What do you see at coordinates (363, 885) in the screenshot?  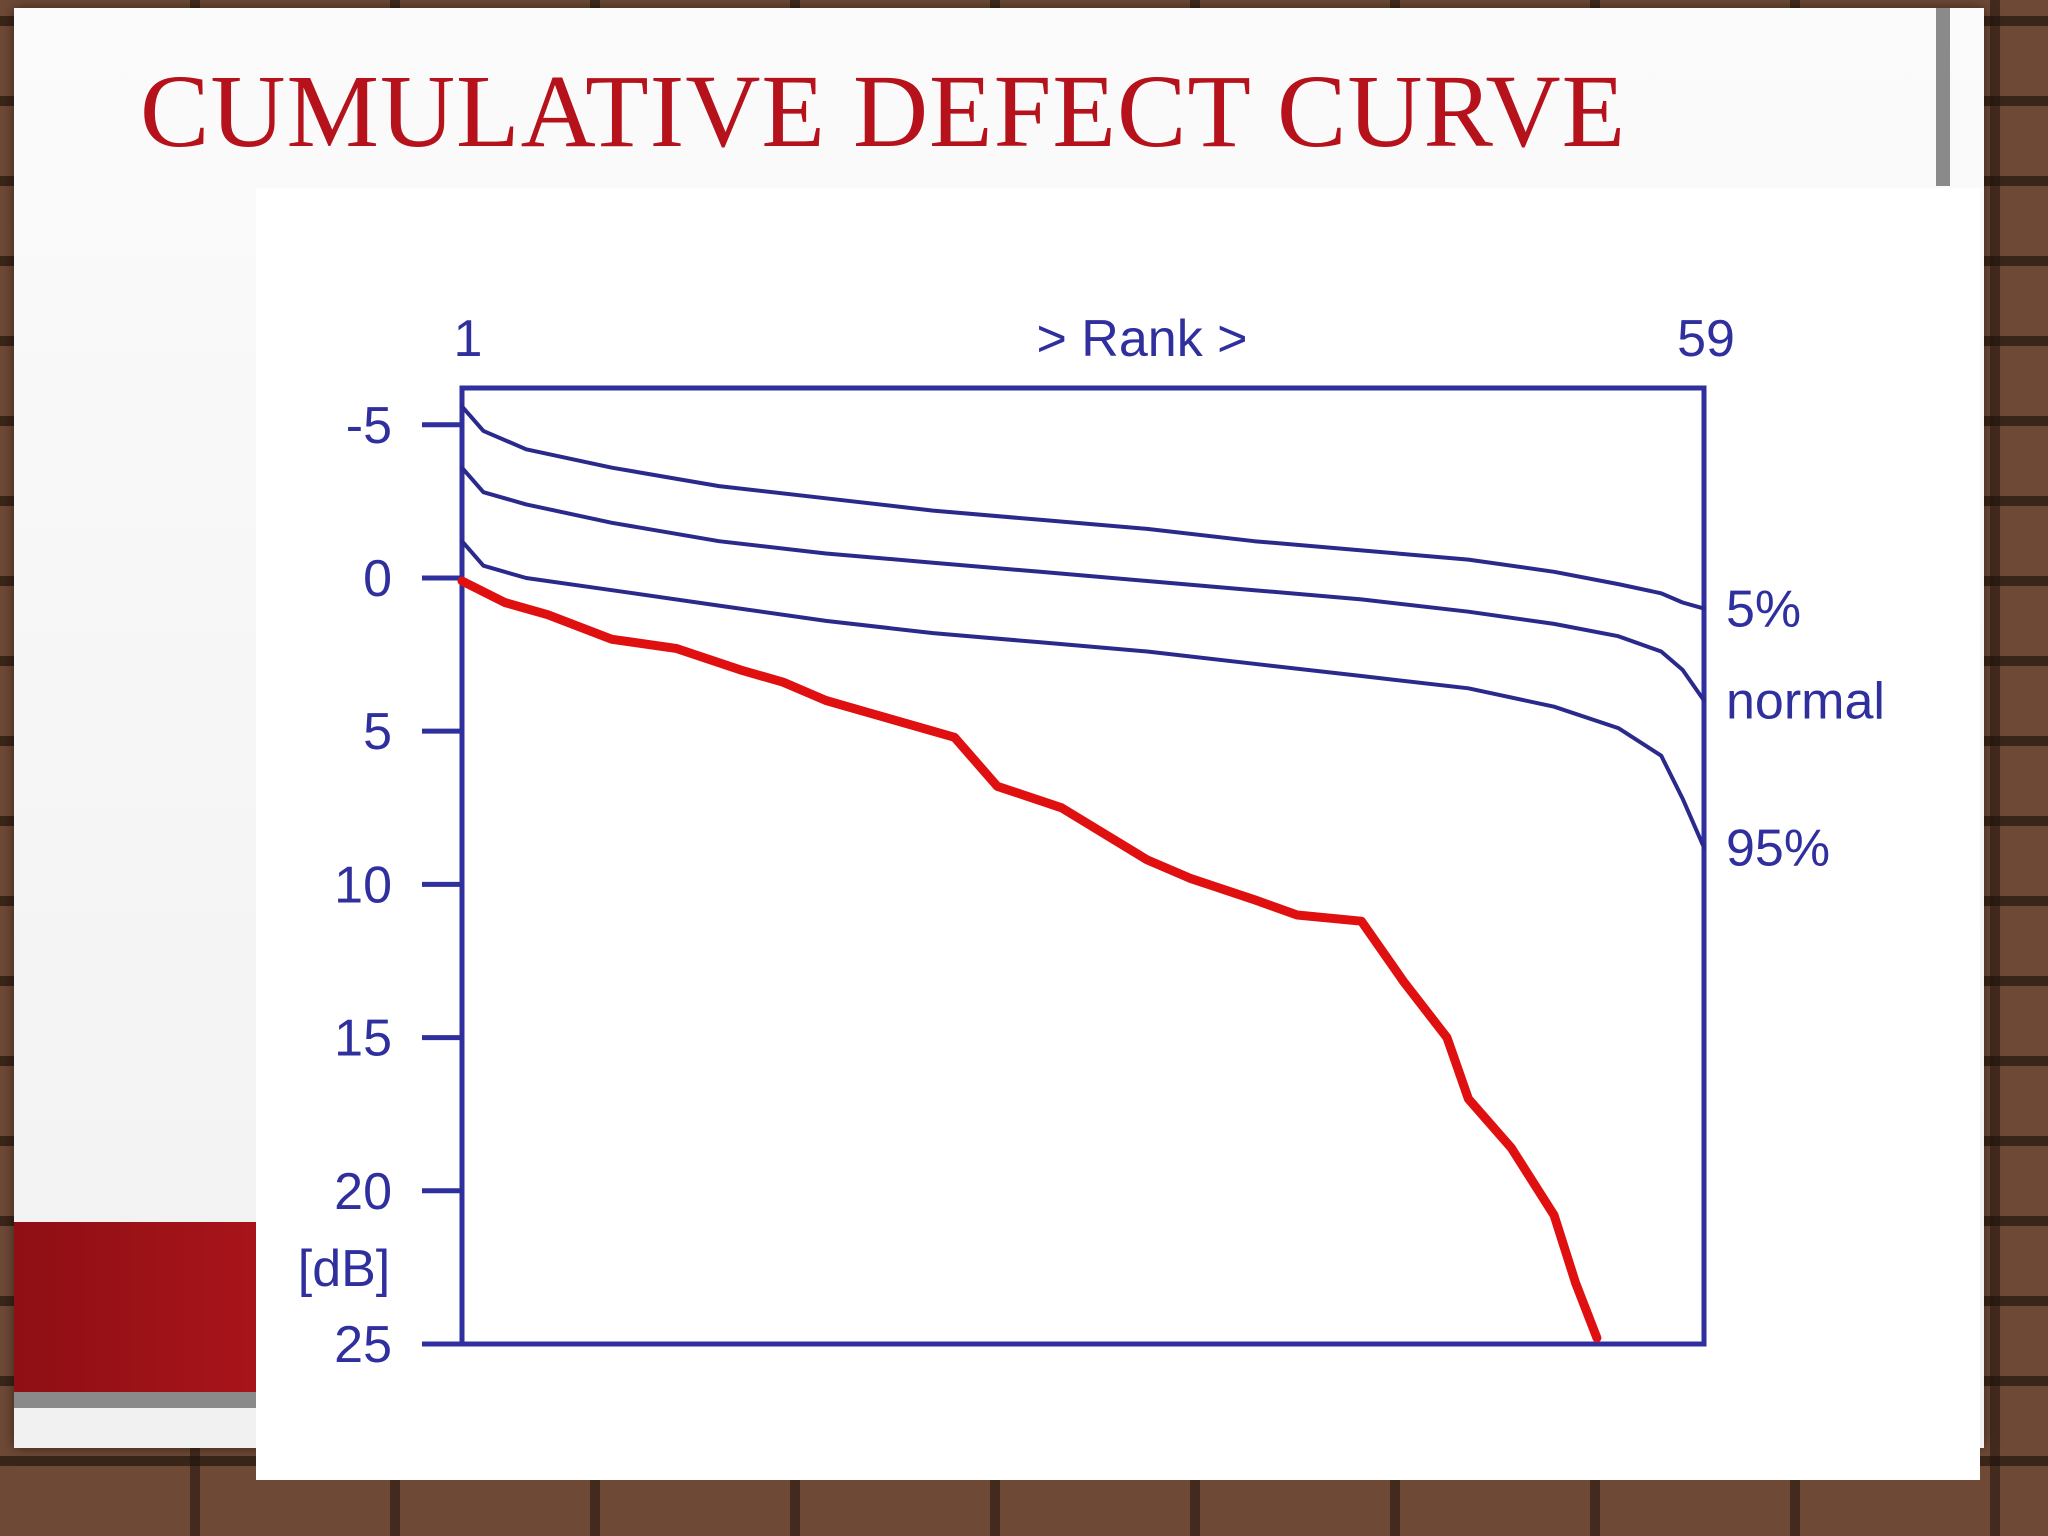 I see `y-tick-label: 10` at bounding box center [363, 885].